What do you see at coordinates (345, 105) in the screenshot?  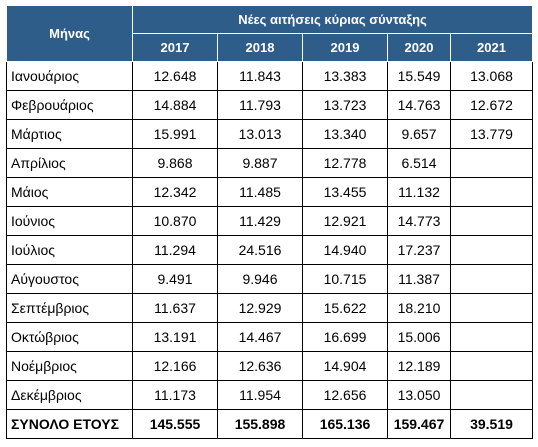 I see `value-cell: 13.723` at bounding box center [345, 105].